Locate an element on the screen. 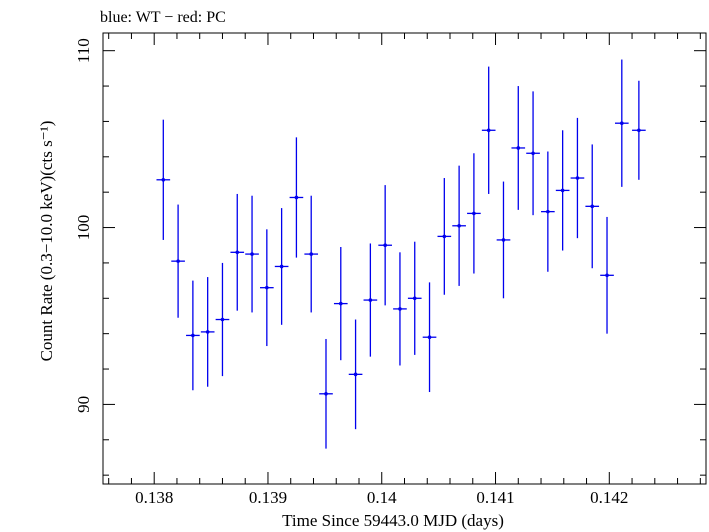 Image resolution: width=709 pixels, height=532 pixels. y-tick-label: 110 is located at coordinates (83, 50).